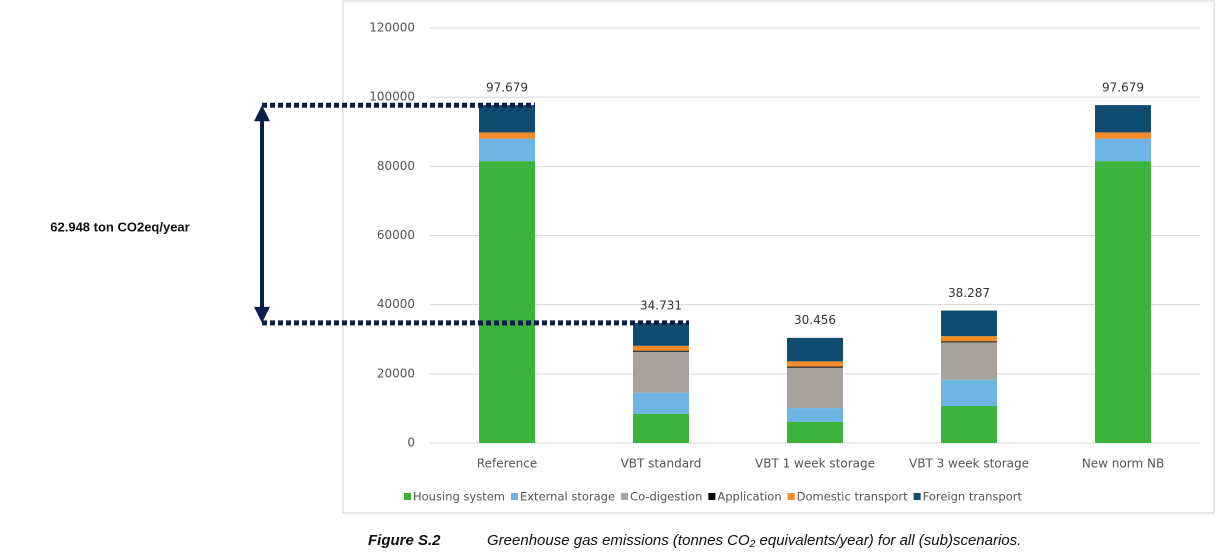 This screenshot has height=559, width=1229. What do you see at coordinates (973, 497) in the screenshot?
I see `legend-label: Foreign transport` at bounding box center [973, 497].